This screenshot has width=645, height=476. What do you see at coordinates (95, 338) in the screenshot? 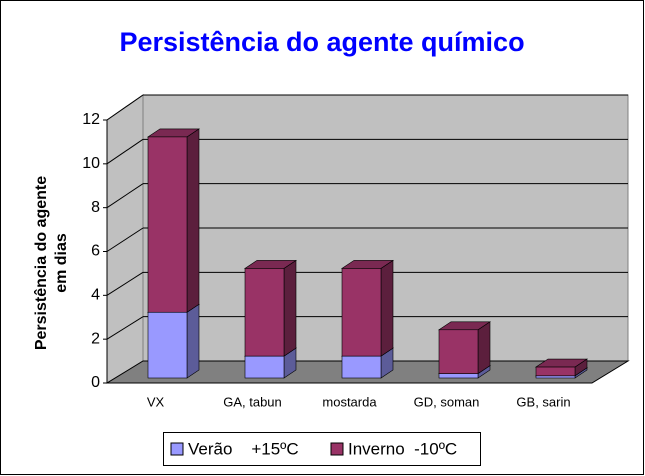
I see `y-tick-label: 2` at bounding box center [95, 338].